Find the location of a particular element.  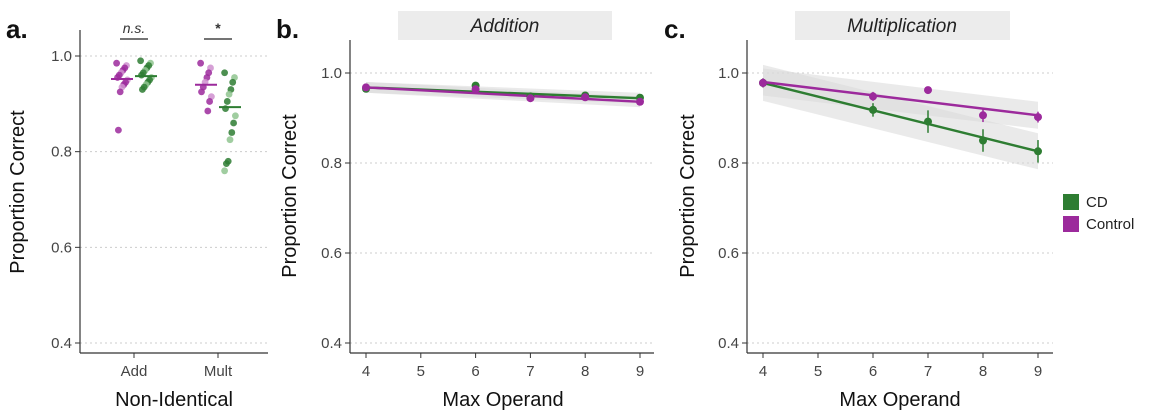

panel-label-b: b. is located at coordinates (287, 29).